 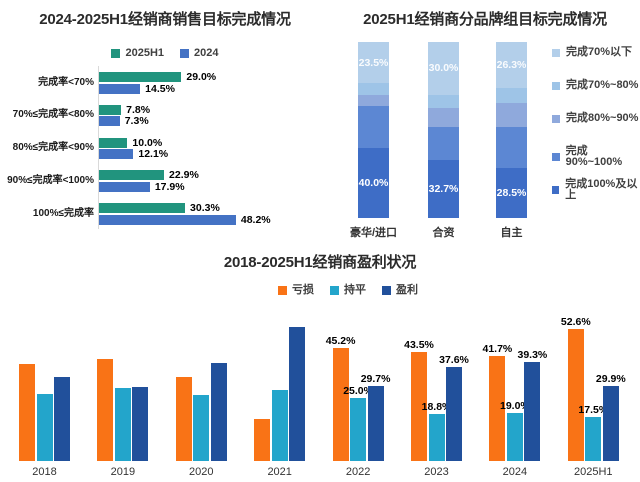 I want to click on x-axis-label: 2018, so click(x=44, y=472).